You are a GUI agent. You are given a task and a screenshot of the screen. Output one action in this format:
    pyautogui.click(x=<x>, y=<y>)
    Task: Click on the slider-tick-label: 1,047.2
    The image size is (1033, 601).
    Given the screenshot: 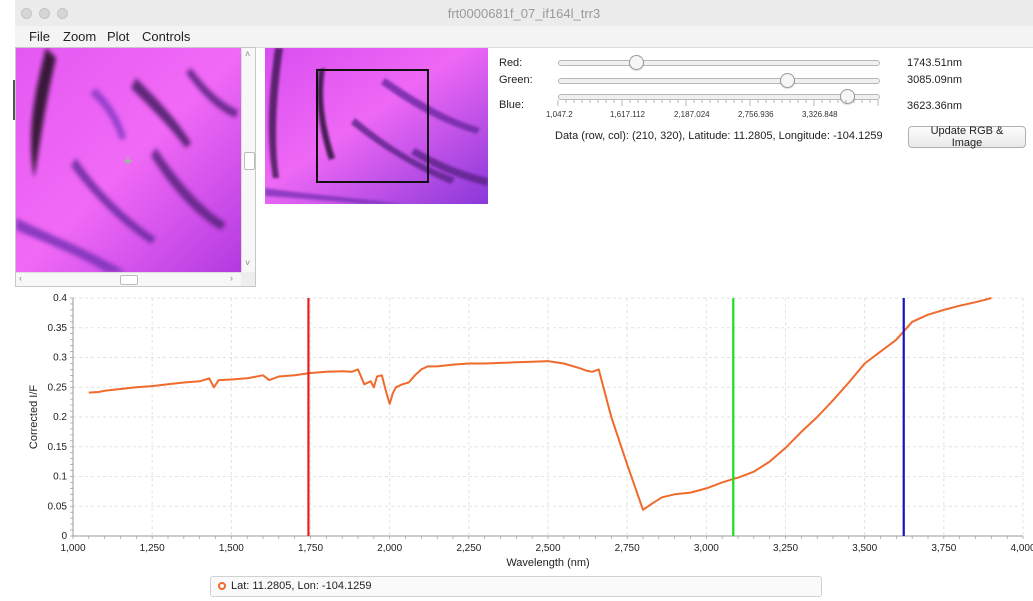 What is the action you would take?
    pyautogui.click(x=559, y=114)
    